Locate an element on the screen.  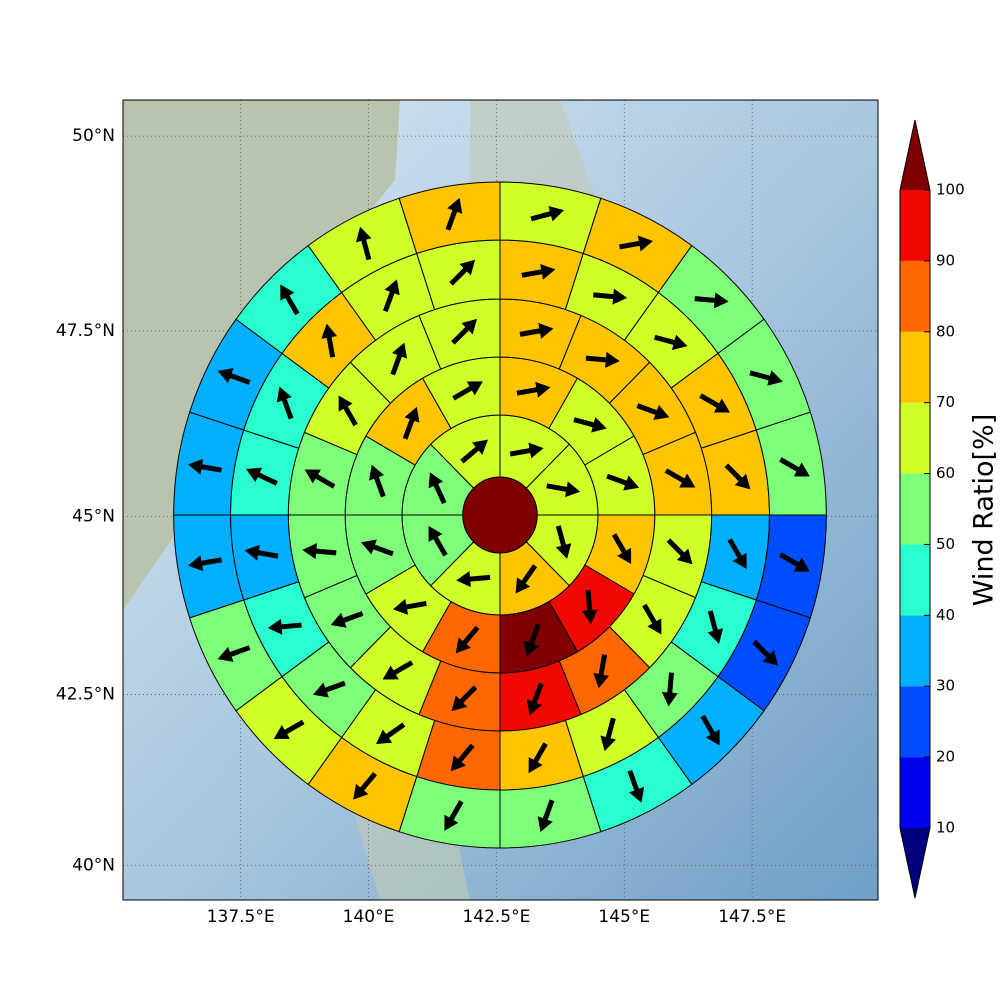
colorbar-tick-label: 50 is located at coordinates (945, 544).